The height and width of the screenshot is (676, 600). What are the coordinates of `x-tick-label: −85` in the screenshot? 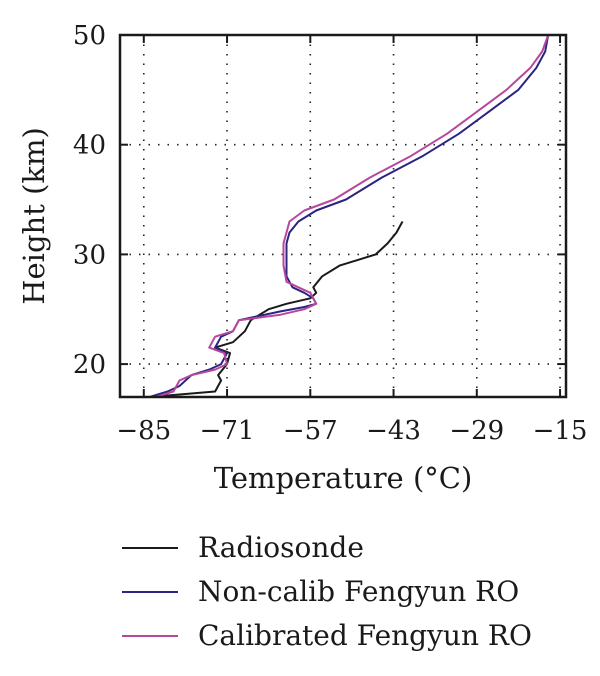 It's located at (143, 431).